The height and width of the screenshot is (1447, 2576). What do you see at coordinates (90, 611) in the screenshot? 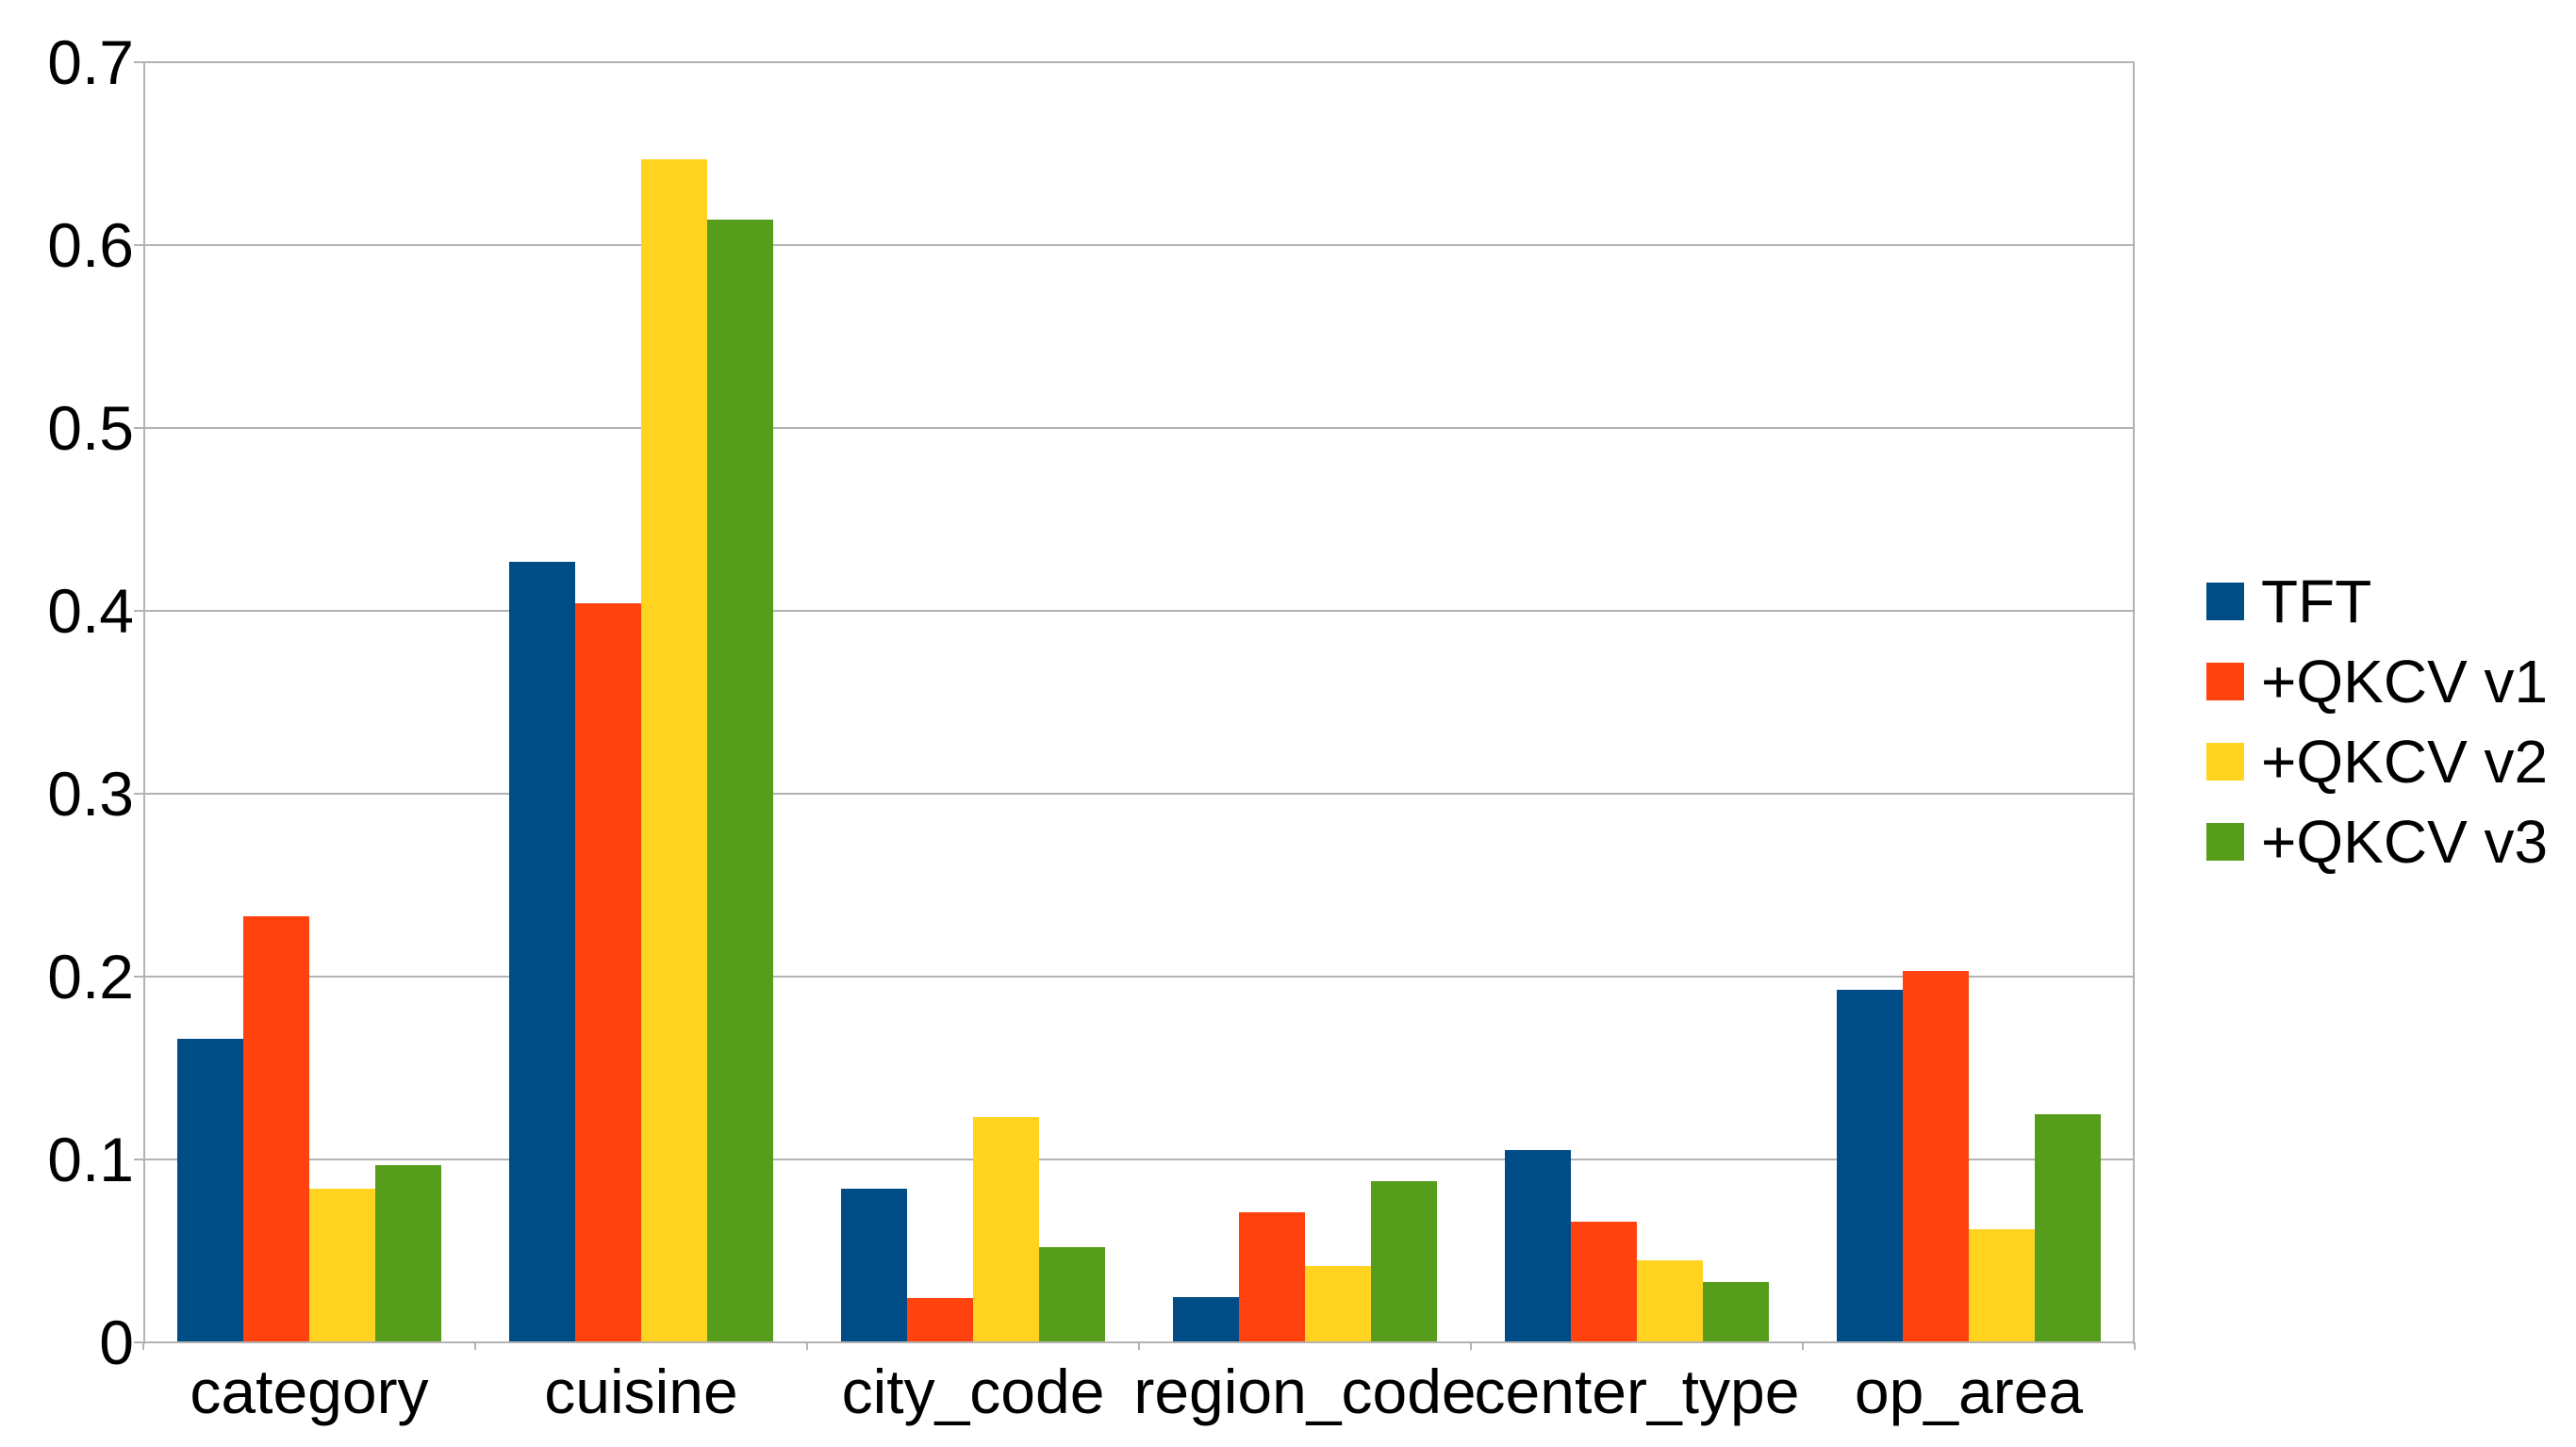
I see `y-tick-label: 0.4` at bounding box center [90, 611].